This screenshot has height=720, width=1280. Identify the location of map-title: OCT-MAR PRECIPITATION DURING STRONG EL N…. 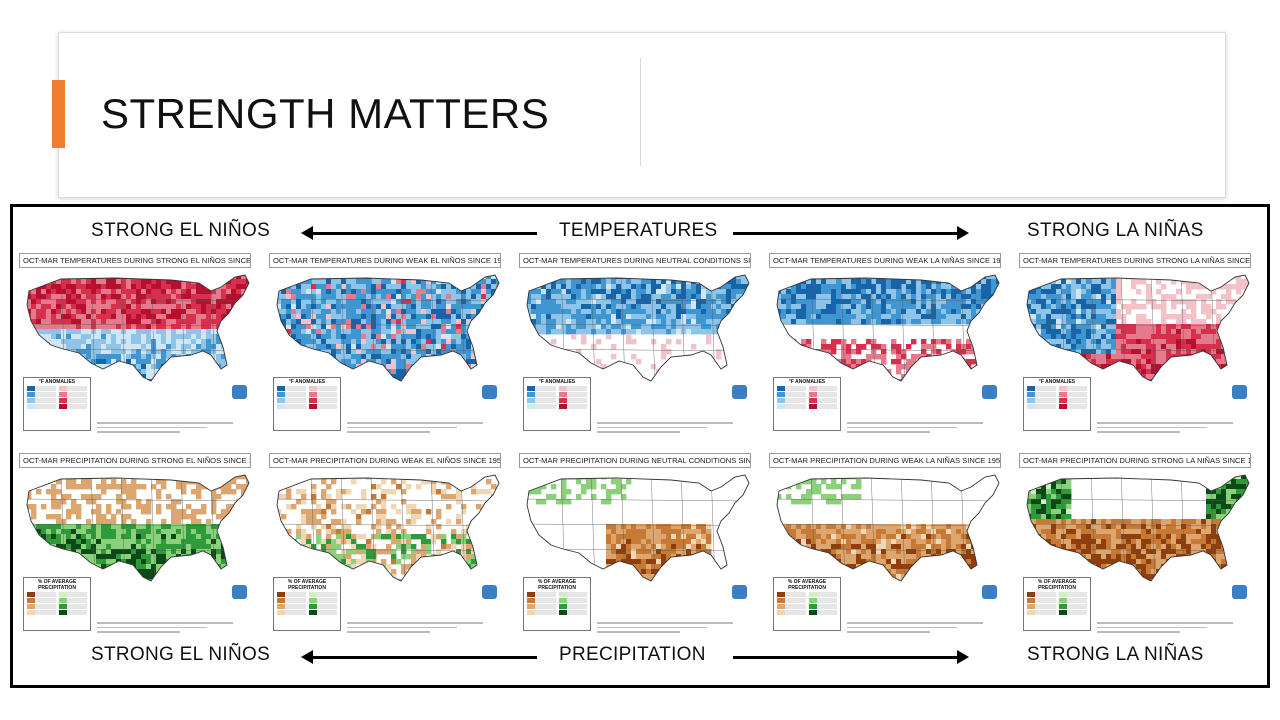
(135, 460).